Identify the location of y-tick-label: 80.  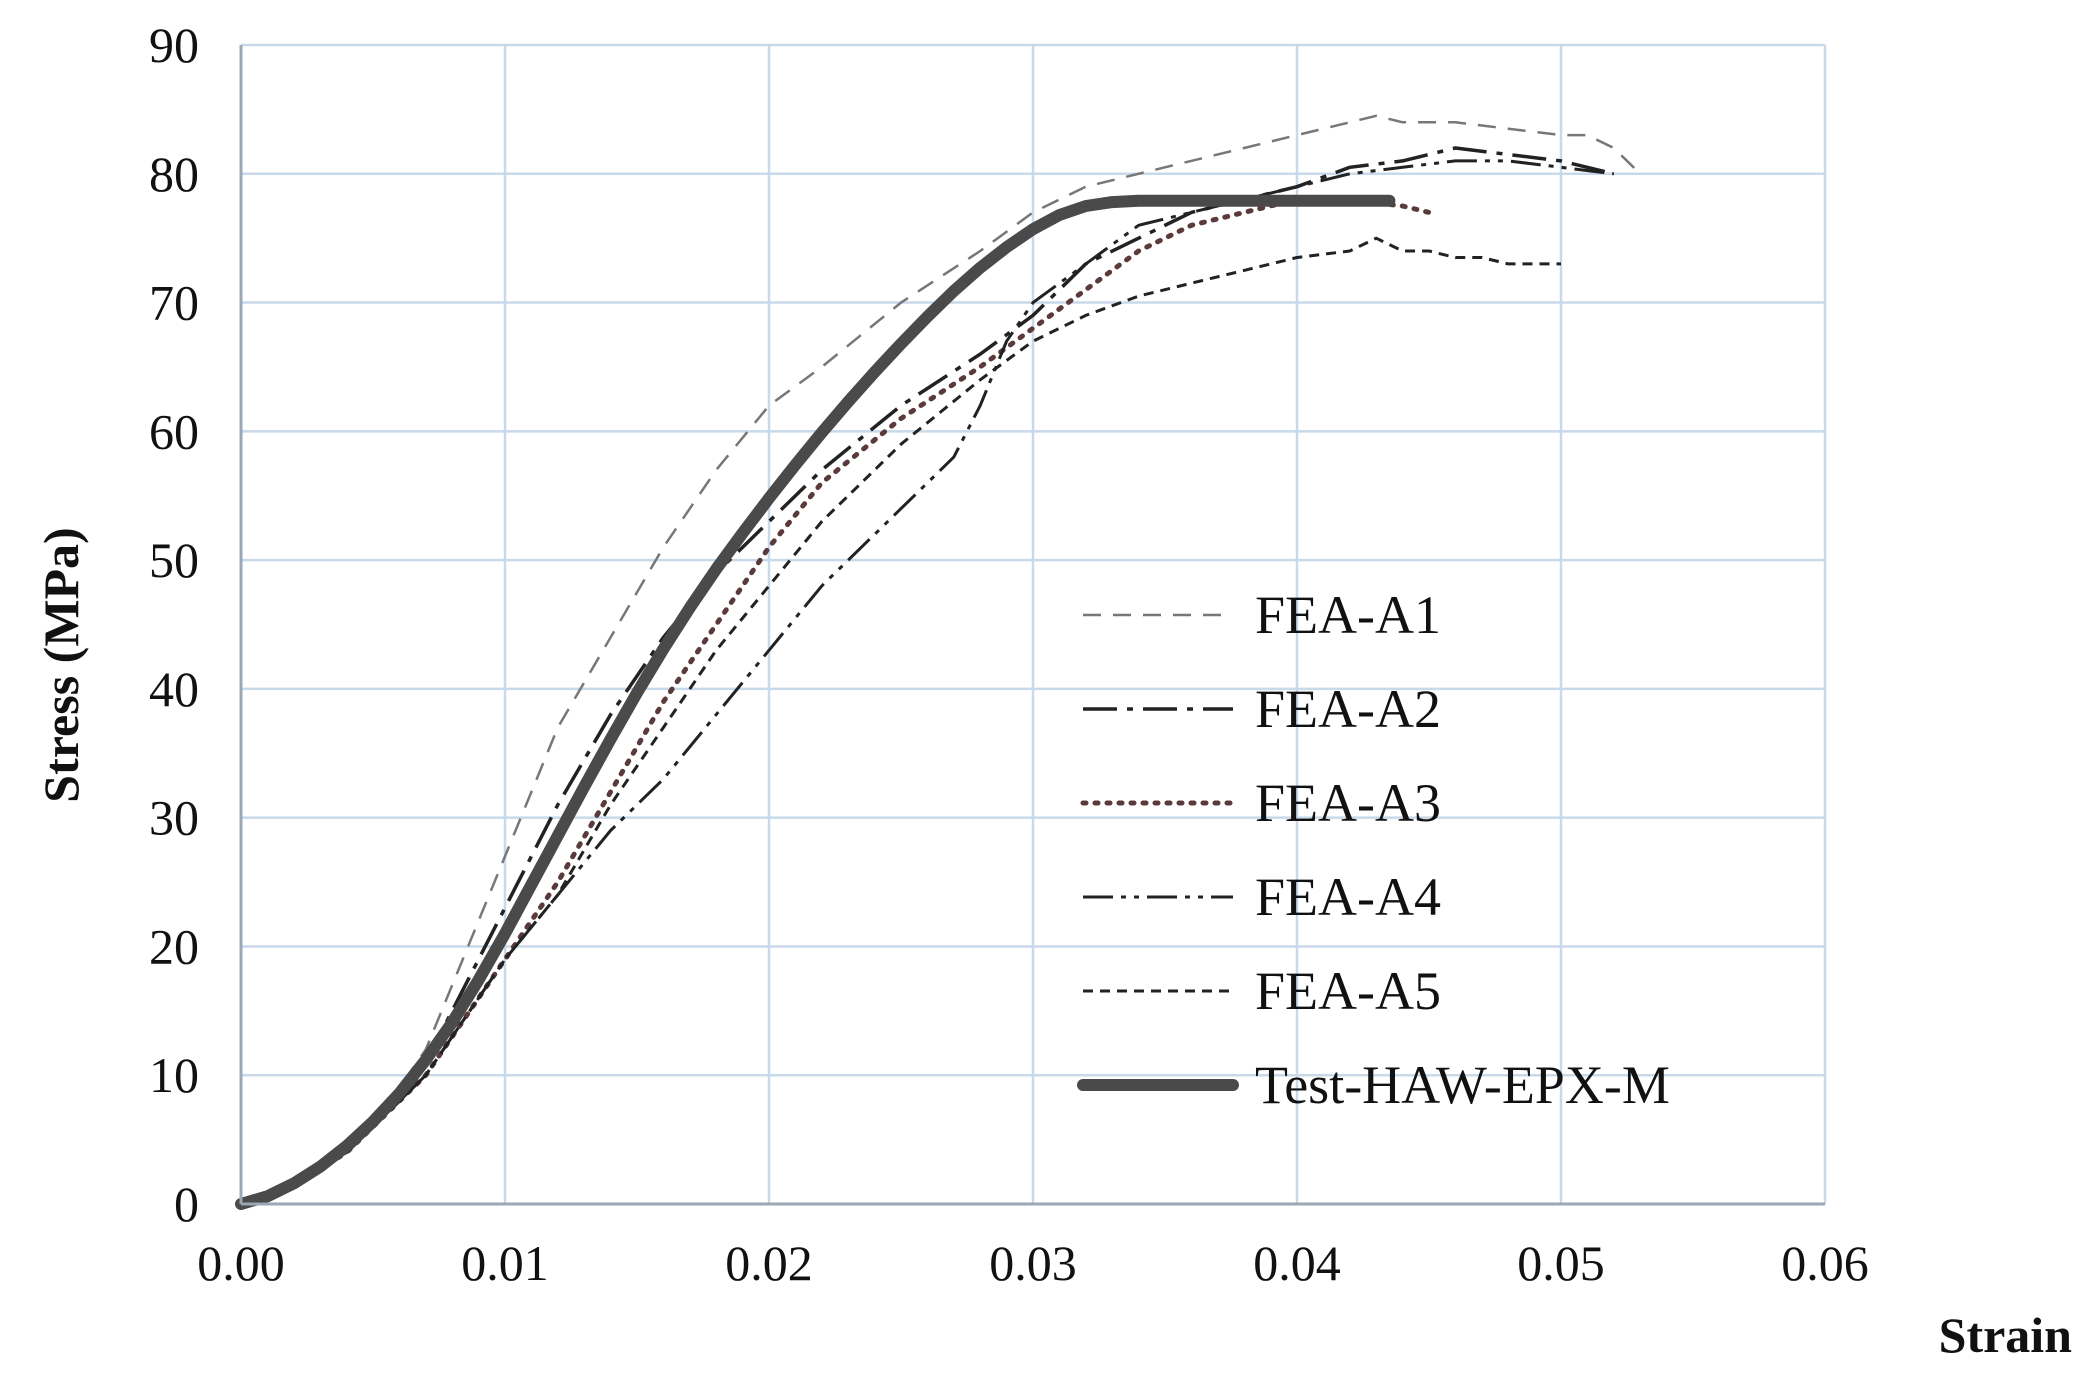
(174, 174).